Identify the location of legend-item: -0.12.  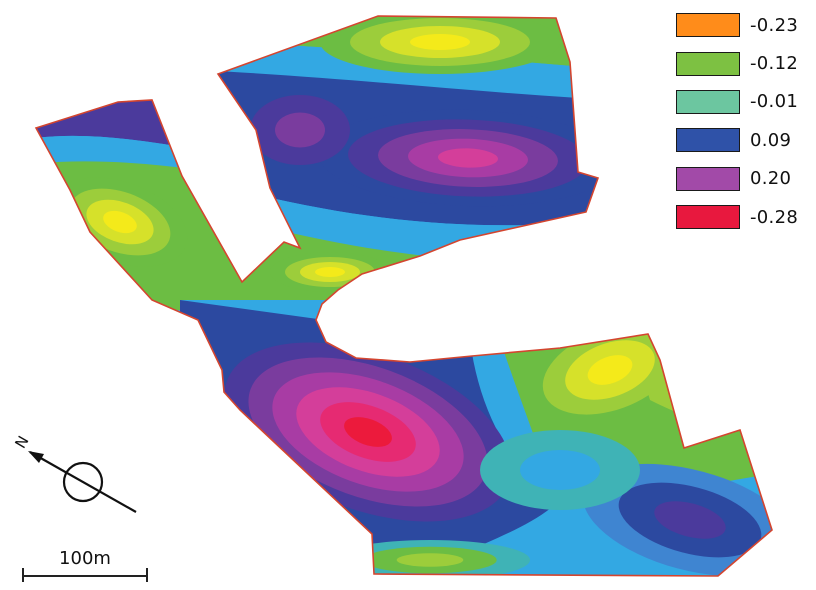
(745, 63).